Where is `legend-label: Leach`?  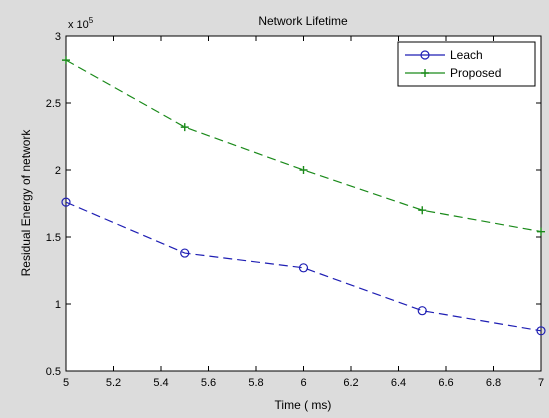 legend-label: Leach is located at coordinates (466, 55).